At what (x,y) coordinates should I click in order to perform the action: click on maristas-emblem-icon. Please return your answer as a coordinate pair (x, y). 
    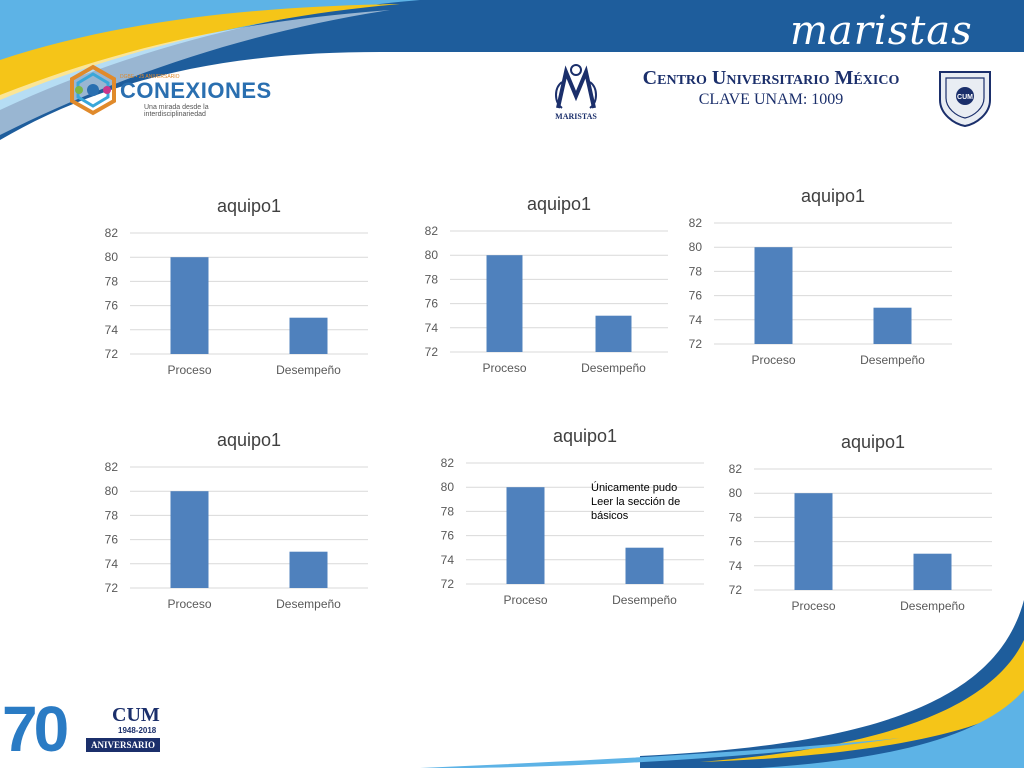
    Looking at the image, I should click on (576, 86).